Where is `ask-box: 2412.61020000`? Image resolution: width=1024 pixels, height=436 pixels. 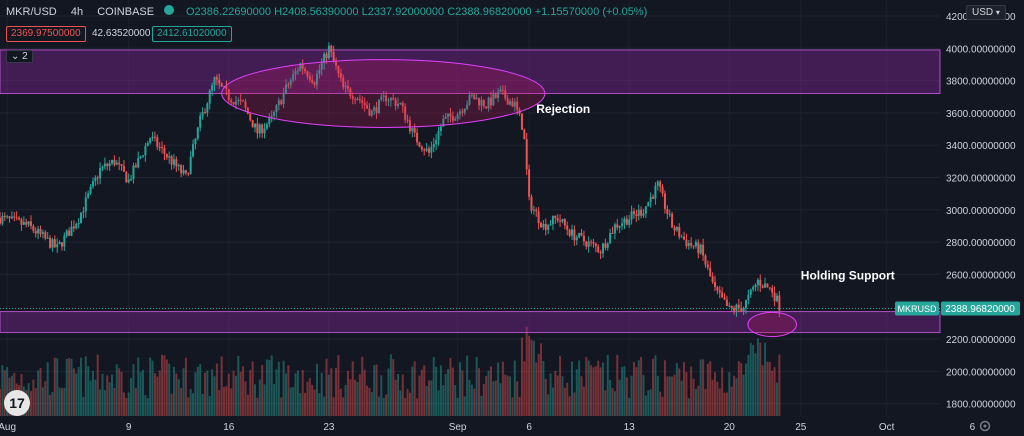
ask-box: 2412.61020000 is located at coordinates (192, 34).